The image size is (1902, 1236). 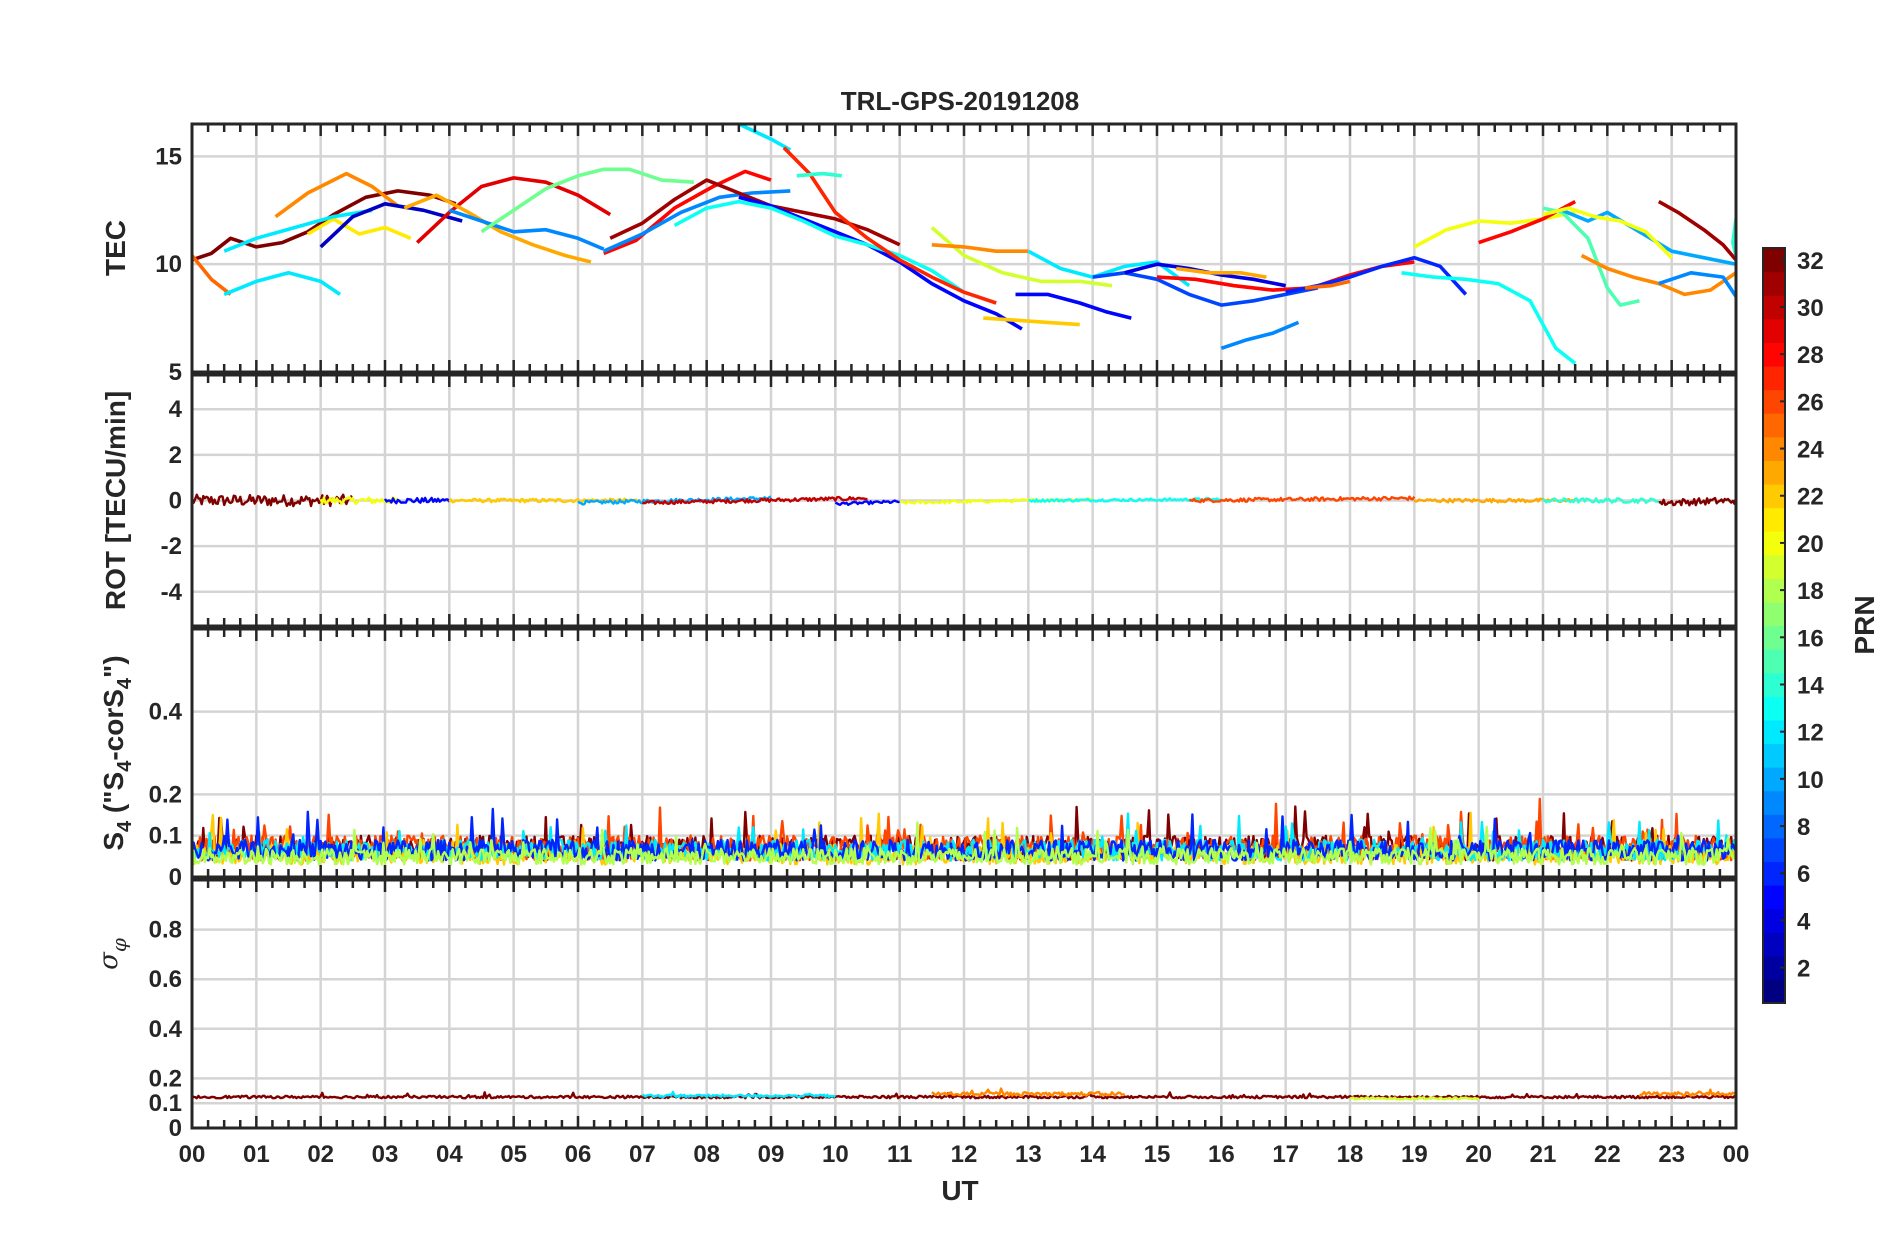 What do you see at coordinates (256, 1154) in the screenshot?
I see `x-tick-label: 01` at bounding box center [256, 1154].